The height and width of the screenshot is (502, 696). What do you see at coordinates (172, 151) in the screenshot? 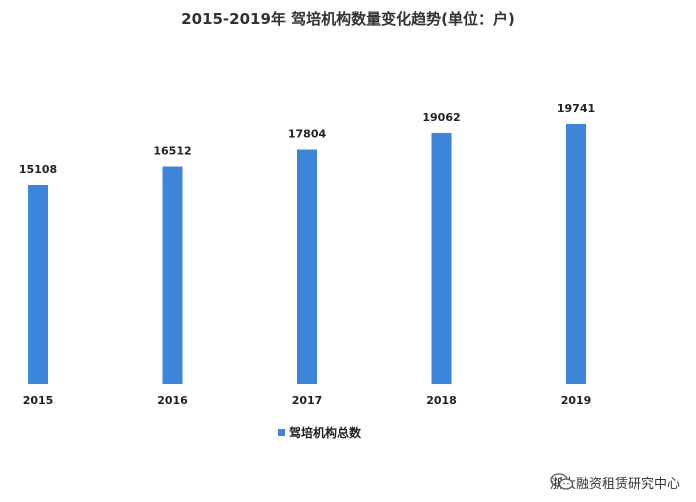
I see `data-label-2016: 16512` at bounding box center [172, 151].